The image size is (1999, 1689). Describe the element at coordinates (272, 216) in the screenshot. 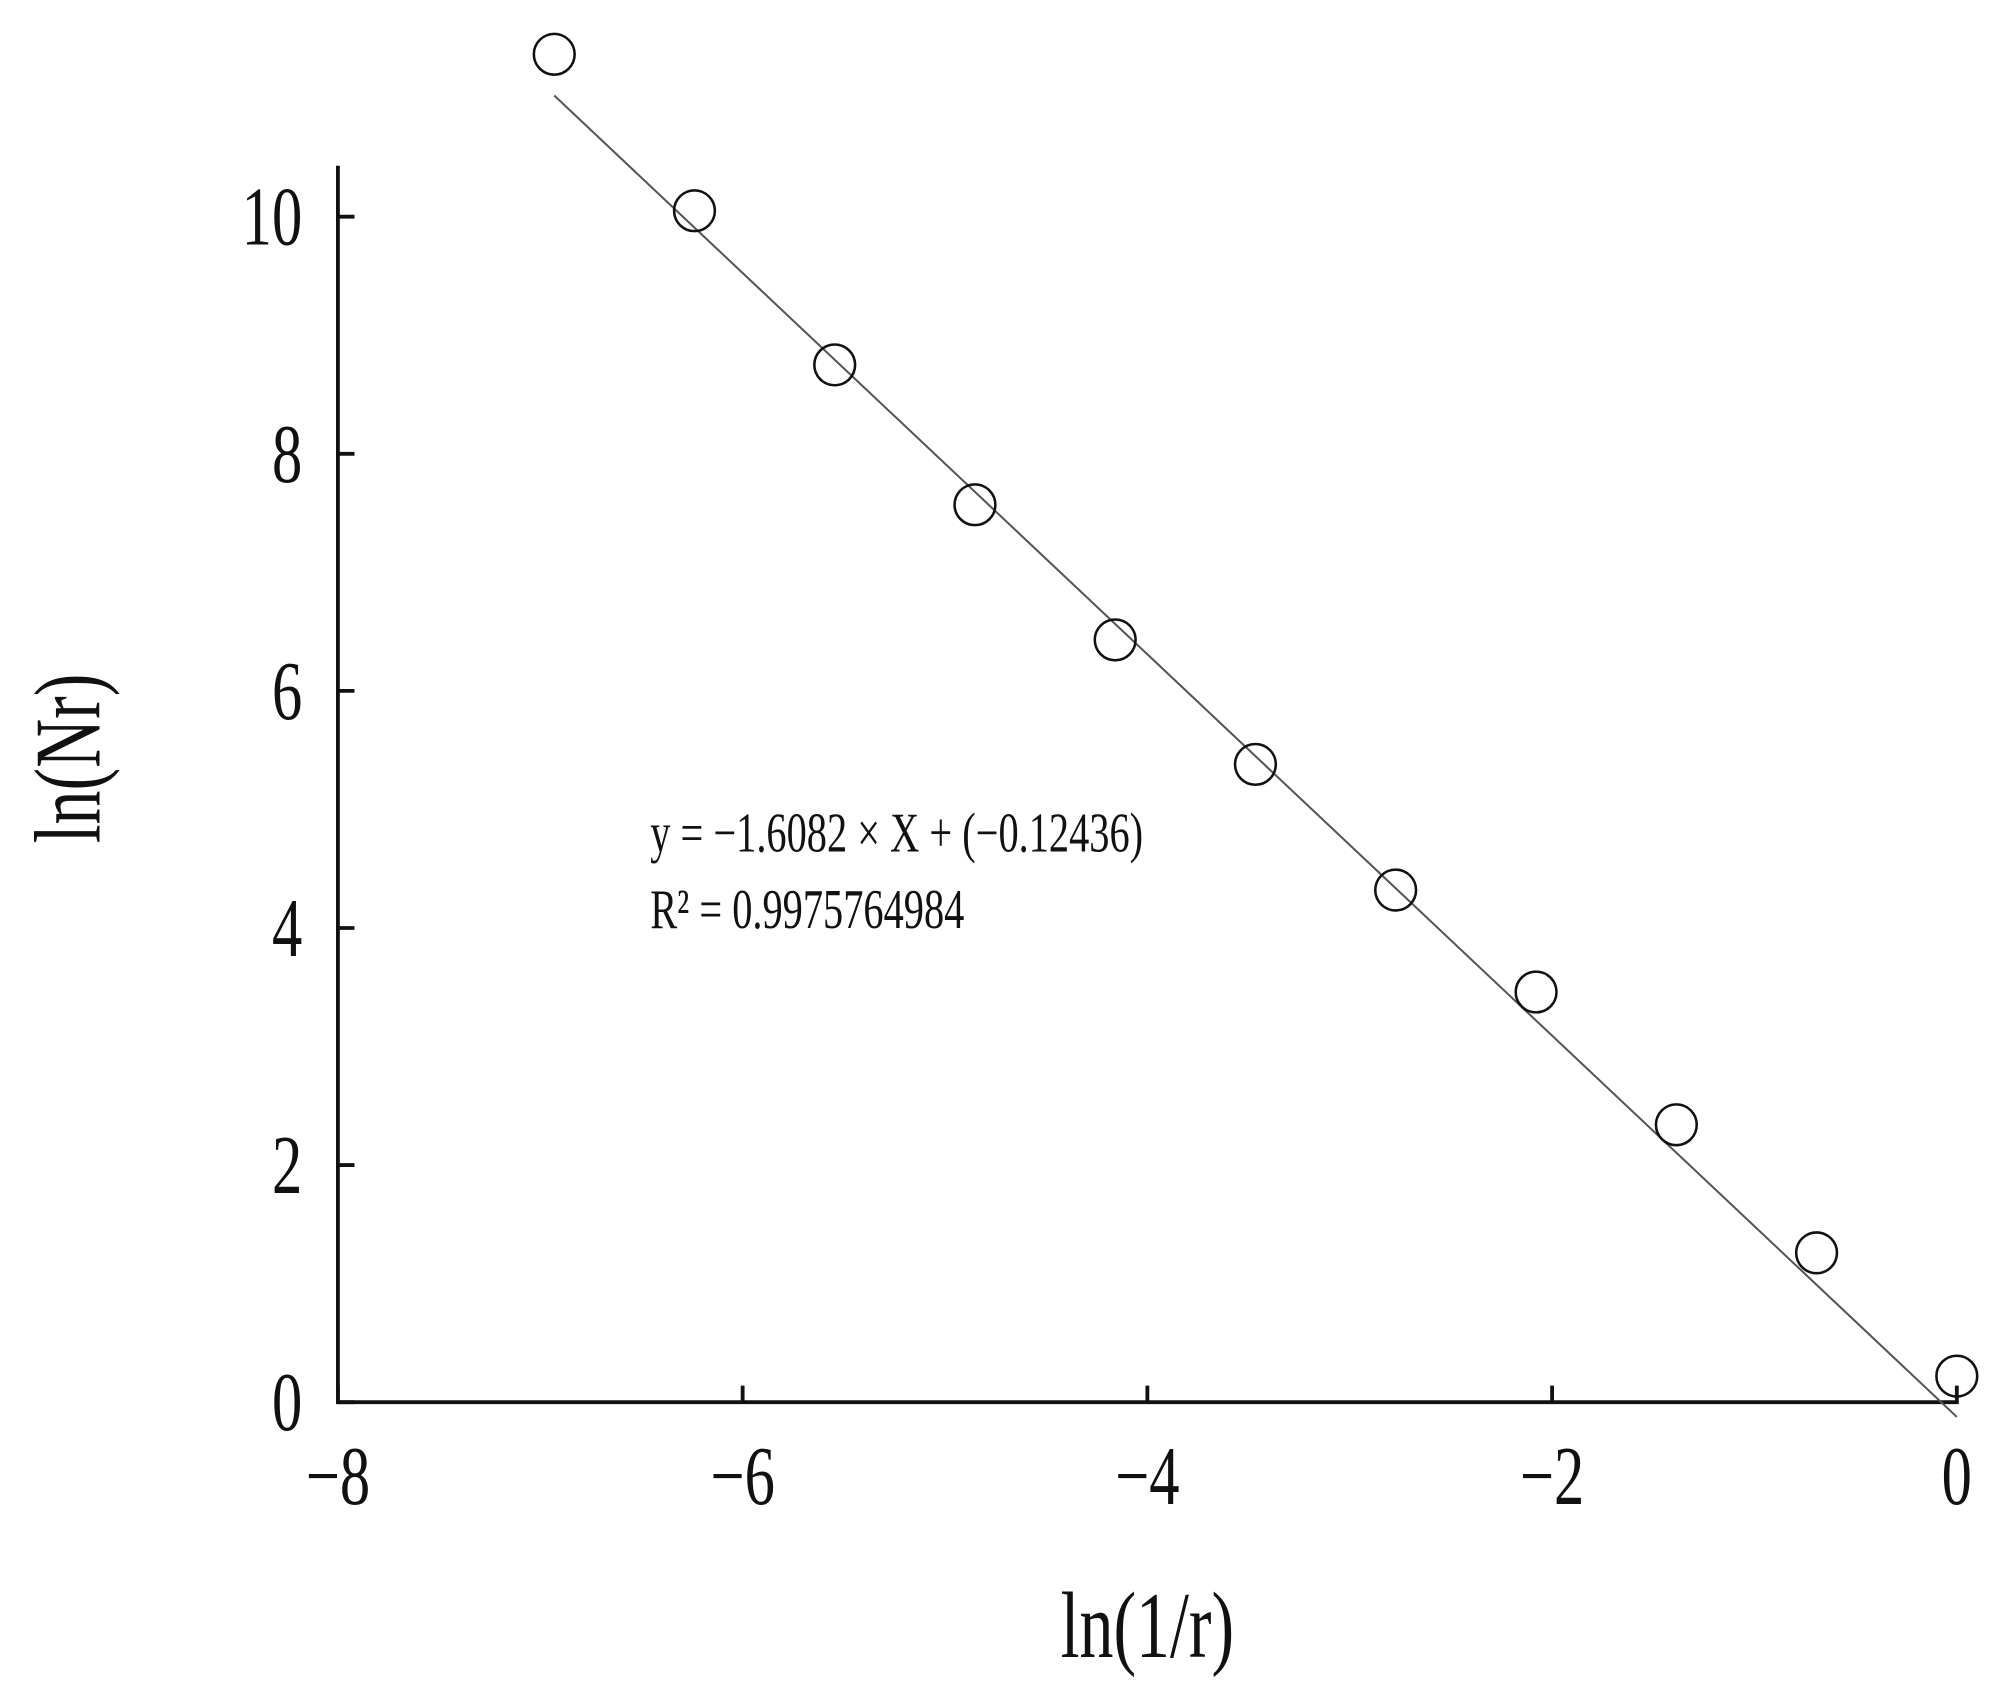

I see `y-tick-label: 10` at that location.